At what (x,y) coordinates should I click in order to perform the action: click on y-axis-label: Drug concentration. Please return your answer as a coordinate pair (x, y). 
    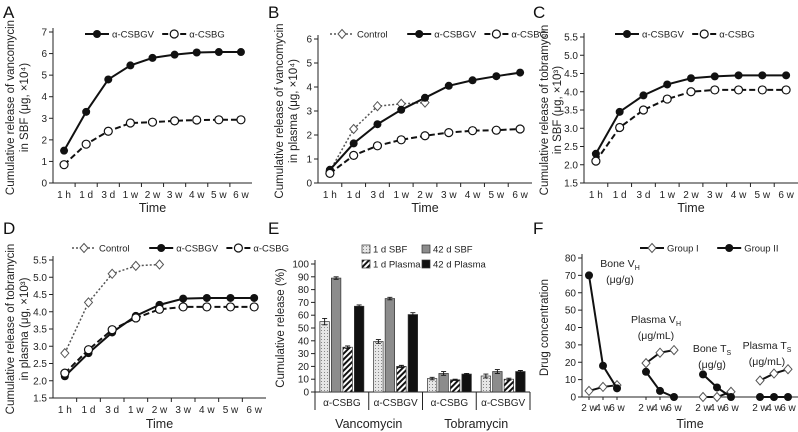
    Looking at the image, I should click on (545, 327).